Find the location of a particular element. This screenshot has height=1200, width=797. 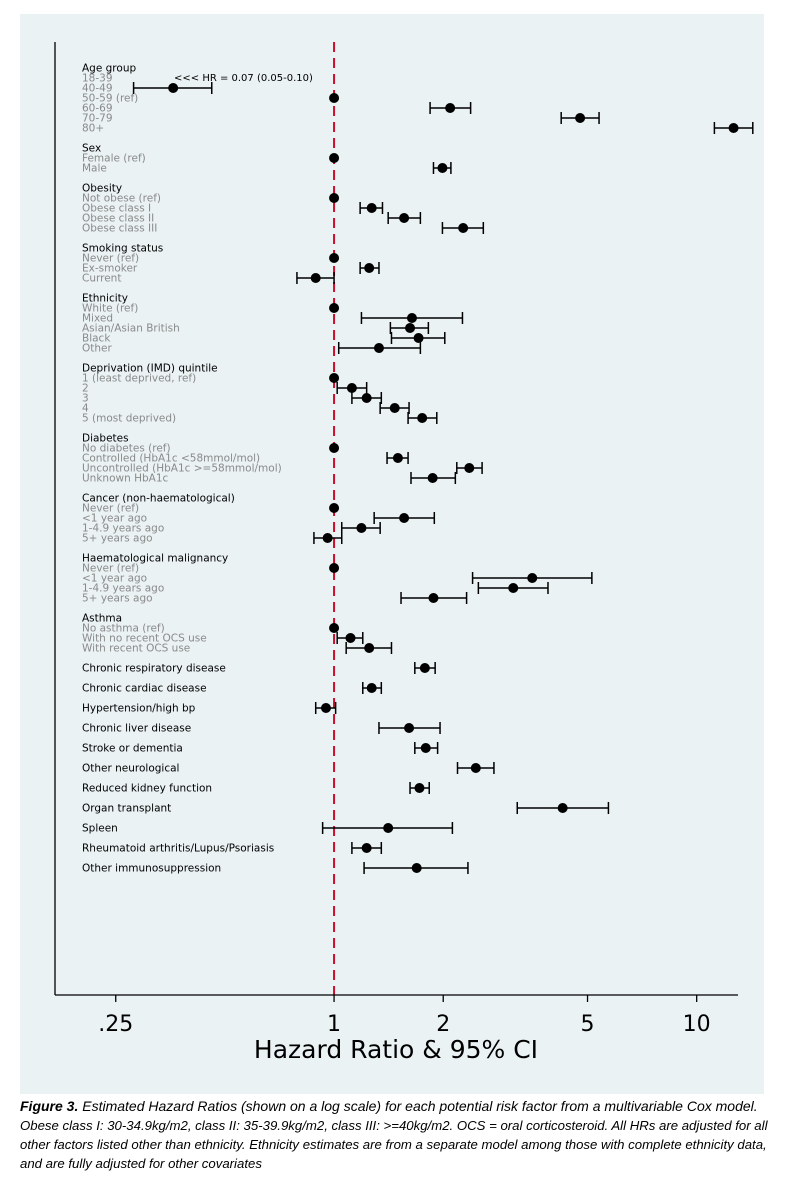

hr-point-1-least-deprived-ref is located at coordinates (334, 378).